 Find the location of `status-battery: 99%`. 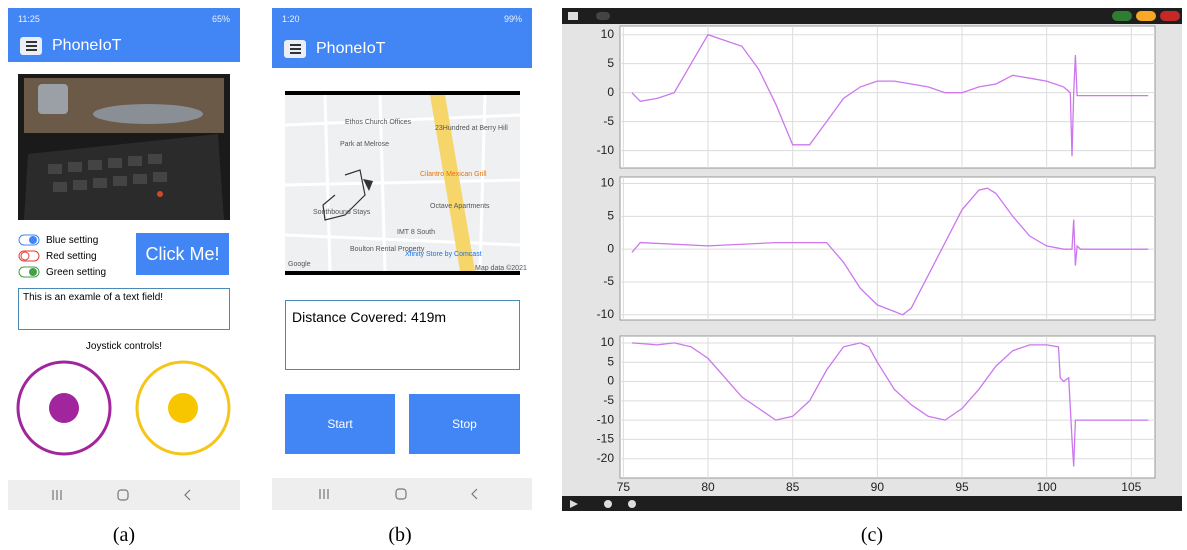

status-battery: 99% is located at coordinates (512, 19).